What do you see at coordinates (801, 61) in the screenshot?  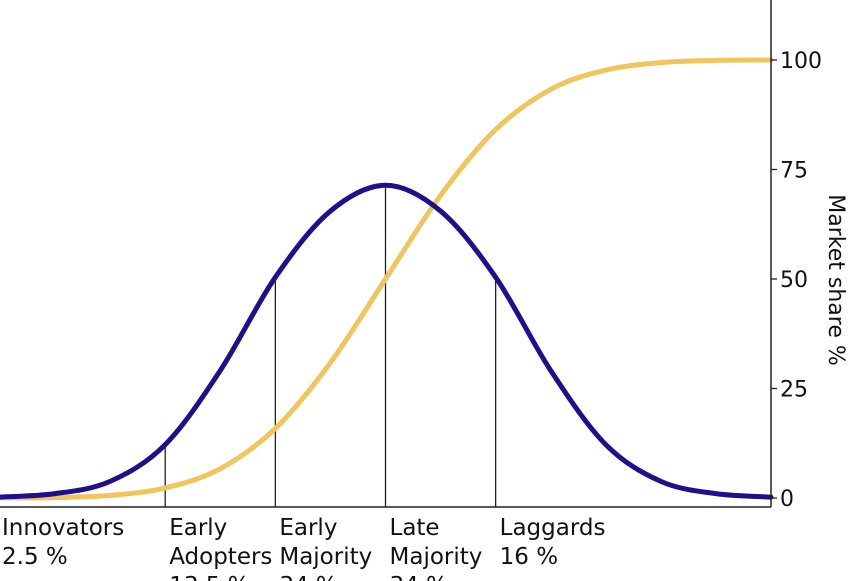 I see `y-tick-label: 100` at bounding box center [801, 61].